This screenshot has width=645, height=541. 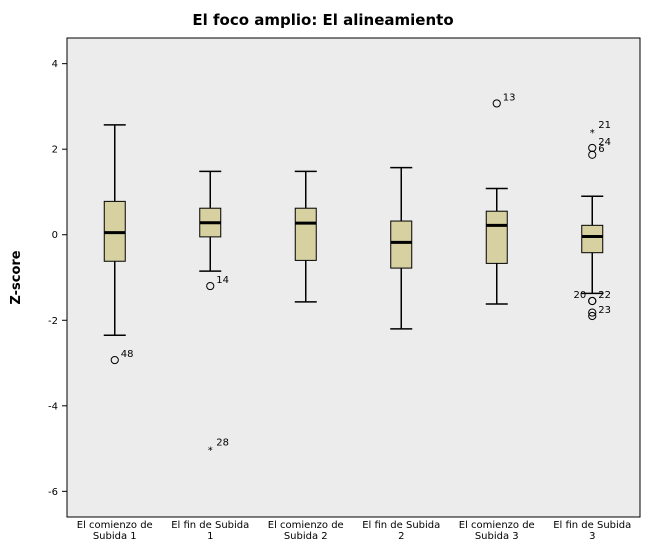 I want to click on y-tick-label: -6, so click(x=53, y=492).